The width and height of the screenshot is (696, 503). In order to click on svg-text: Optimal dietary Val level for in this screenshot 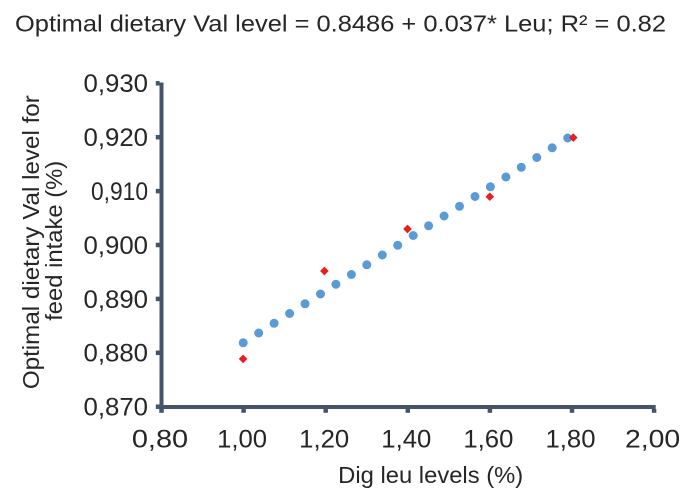, I will do `click(31, 242)`.